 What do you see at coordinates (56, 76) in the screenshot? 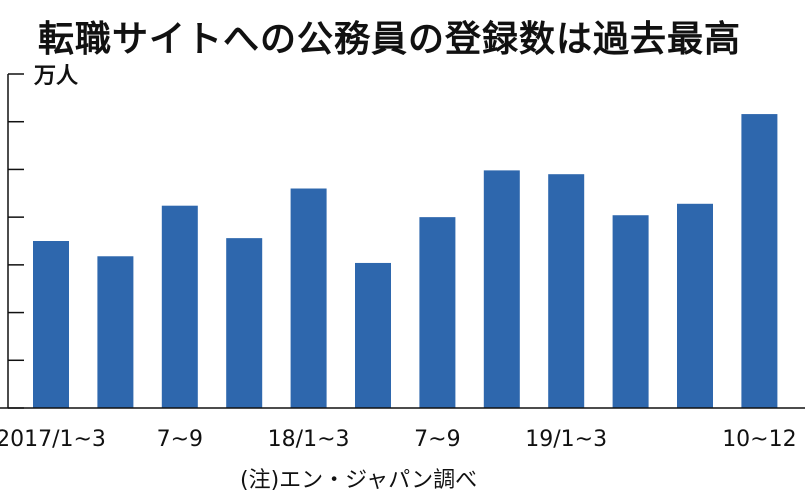
I see `y-axis-unit-label: 万人` at bounding box center [56, 76].